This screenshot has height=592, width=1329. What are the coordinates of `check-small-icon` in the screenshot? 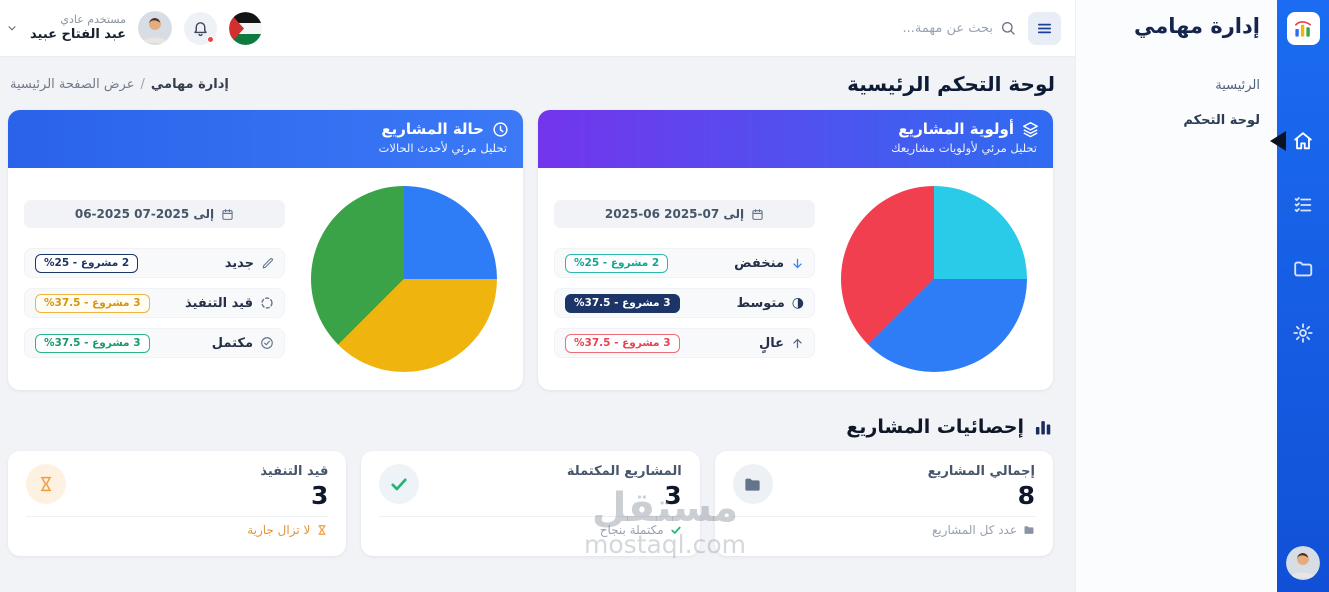 It's located at (676, 530).